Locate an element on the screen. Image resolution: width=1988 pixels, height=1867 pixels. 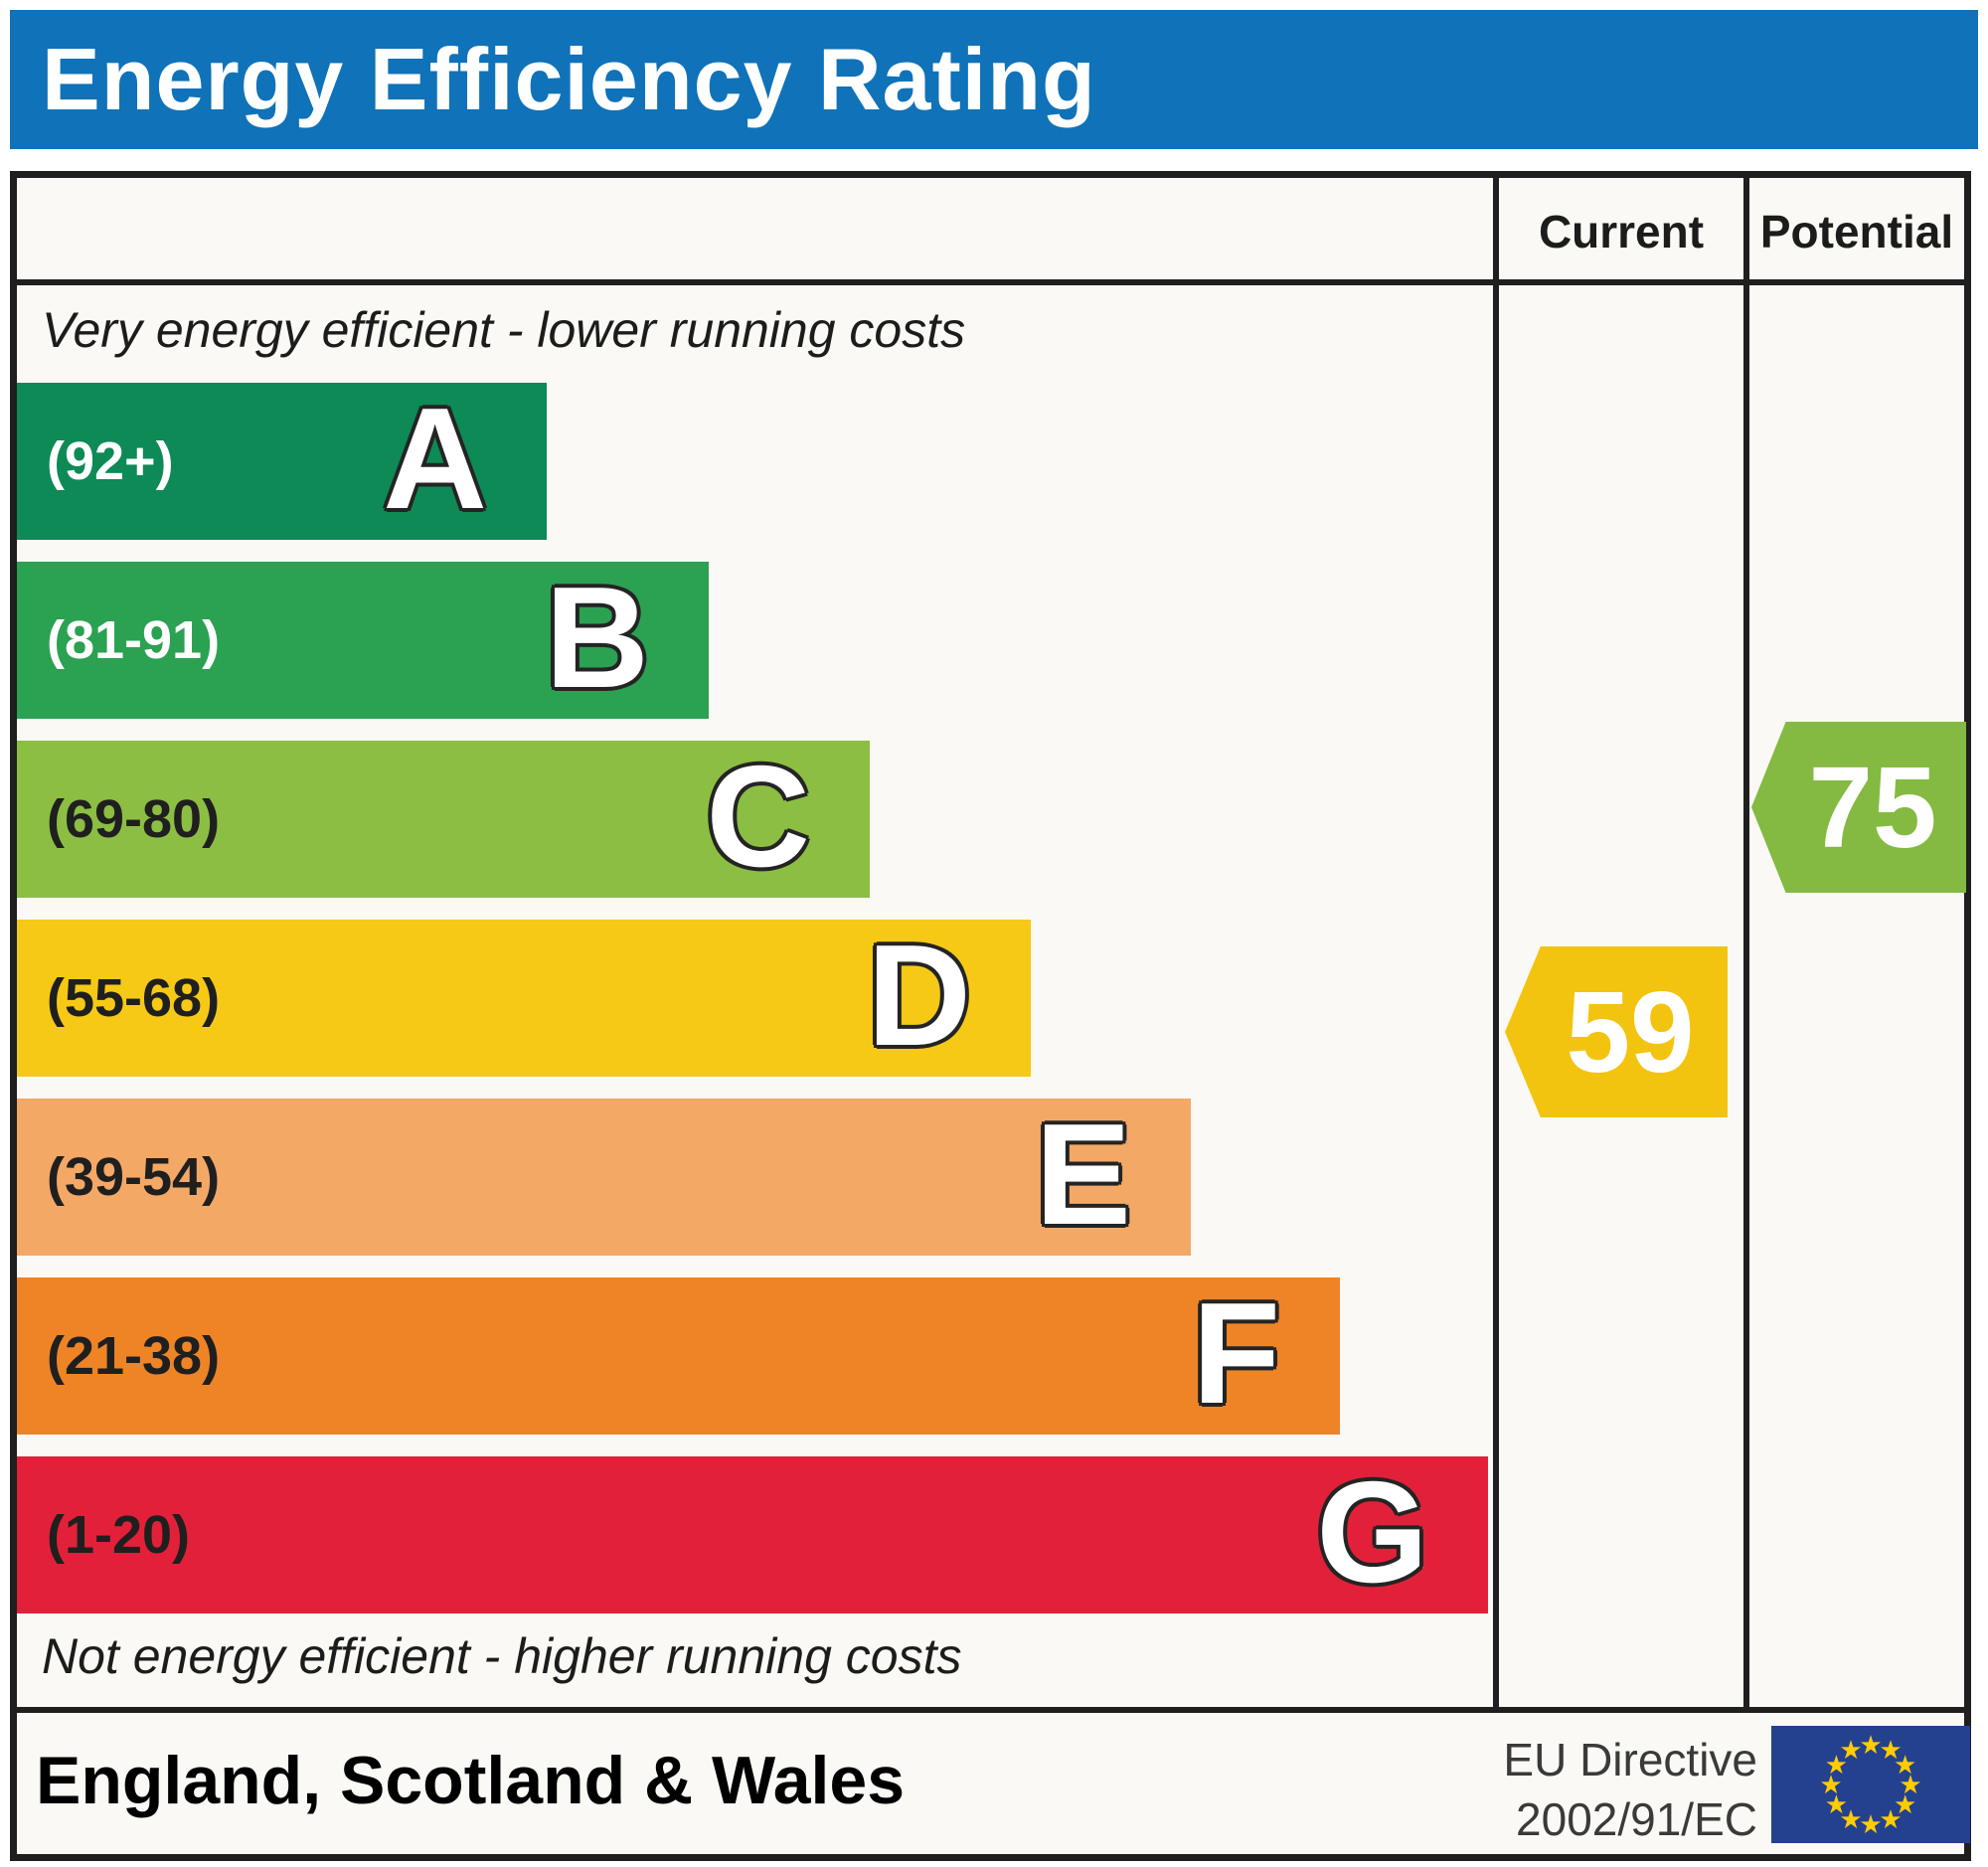
band-letter-b: B is located at coordinates (597, 637).